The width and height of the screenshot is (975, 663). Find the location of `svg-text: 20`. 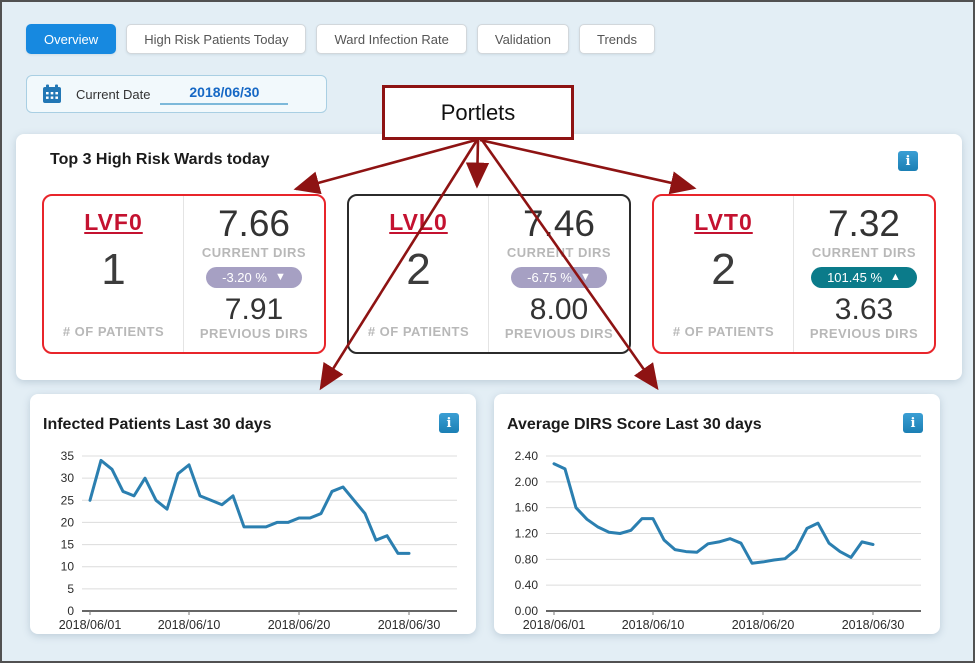

svg-text: 20 is located at coordinates (68, 522).